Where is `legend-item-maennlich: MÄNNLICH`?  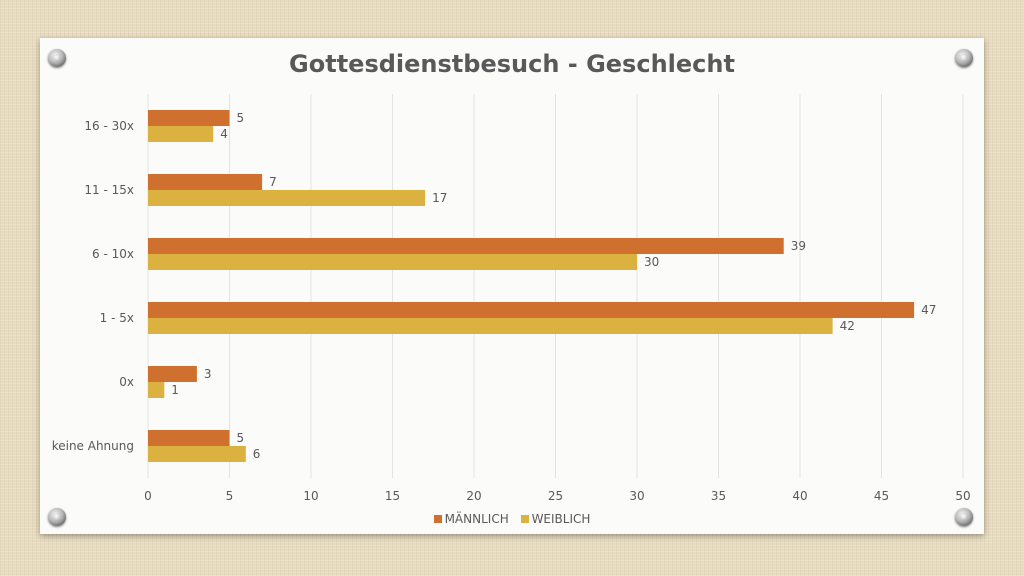 legend-item-maennlich: MÄNNLICH is located at coordinates (471, 519).